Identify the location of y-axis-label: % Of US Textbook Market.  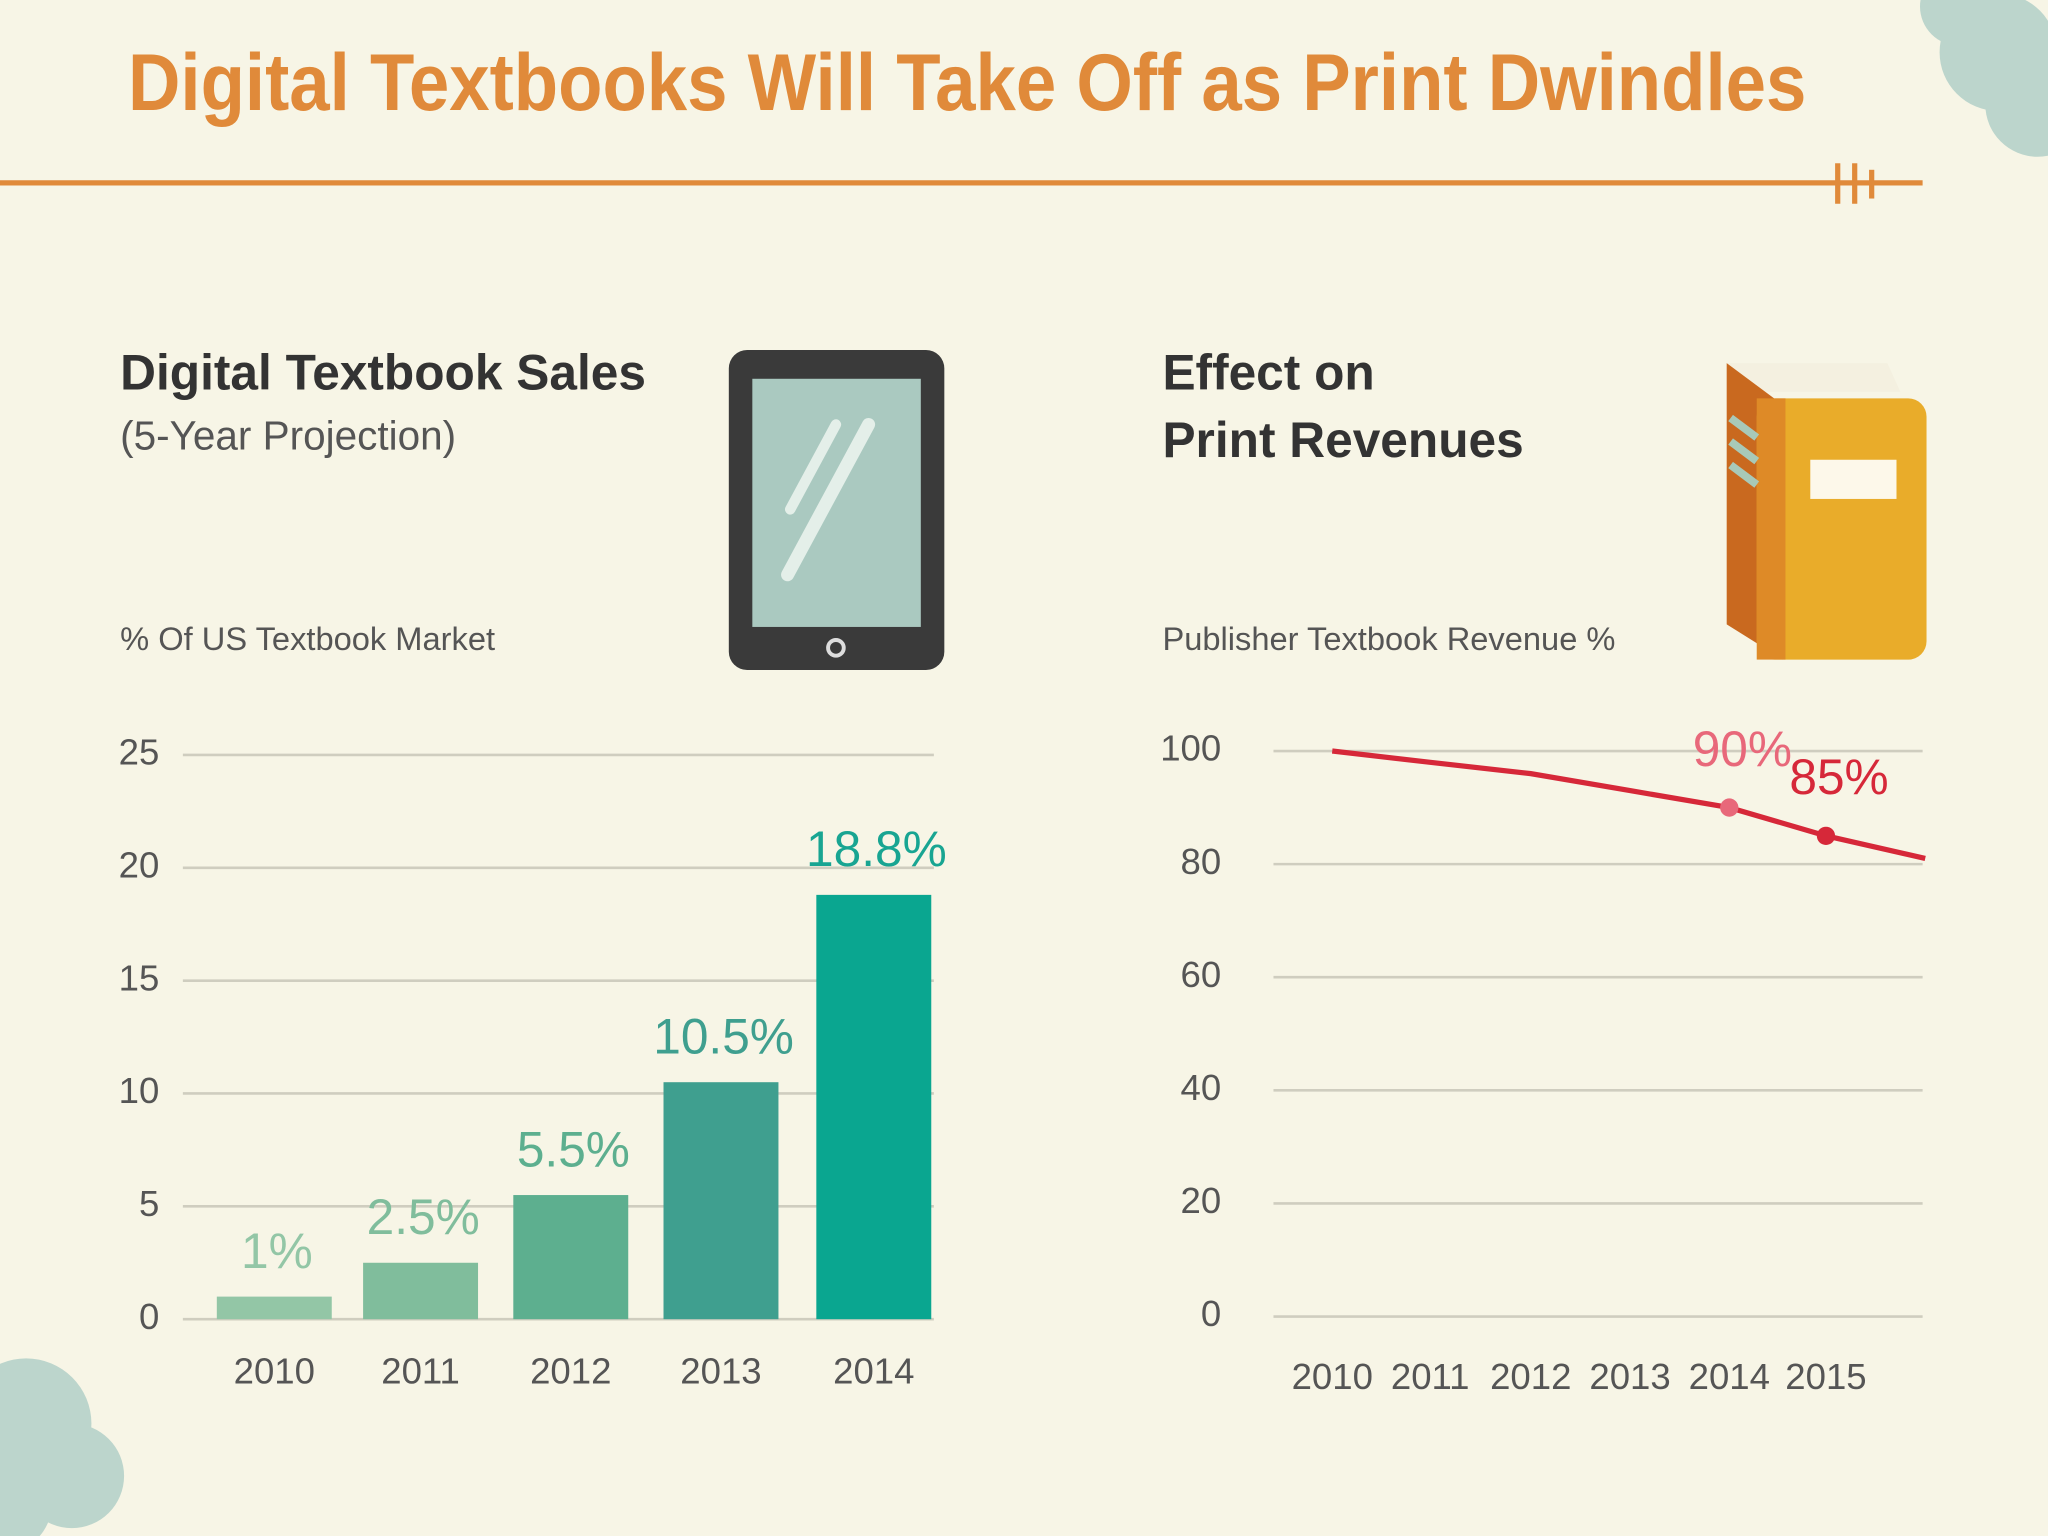
(307, 638).